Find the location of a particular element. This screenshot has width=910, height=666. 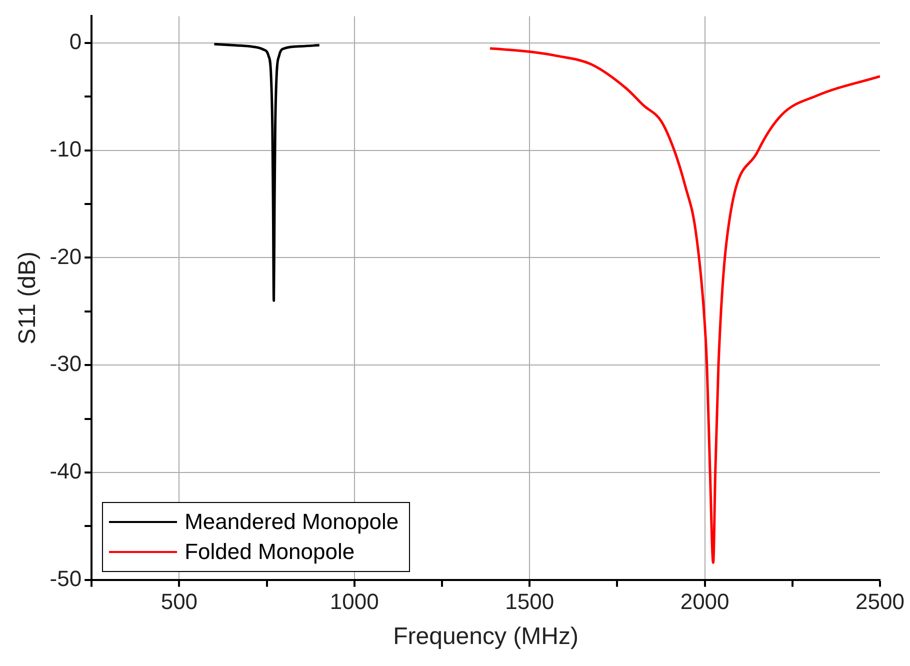

y-tick-label: -30 is located at coordinates (66, 363).